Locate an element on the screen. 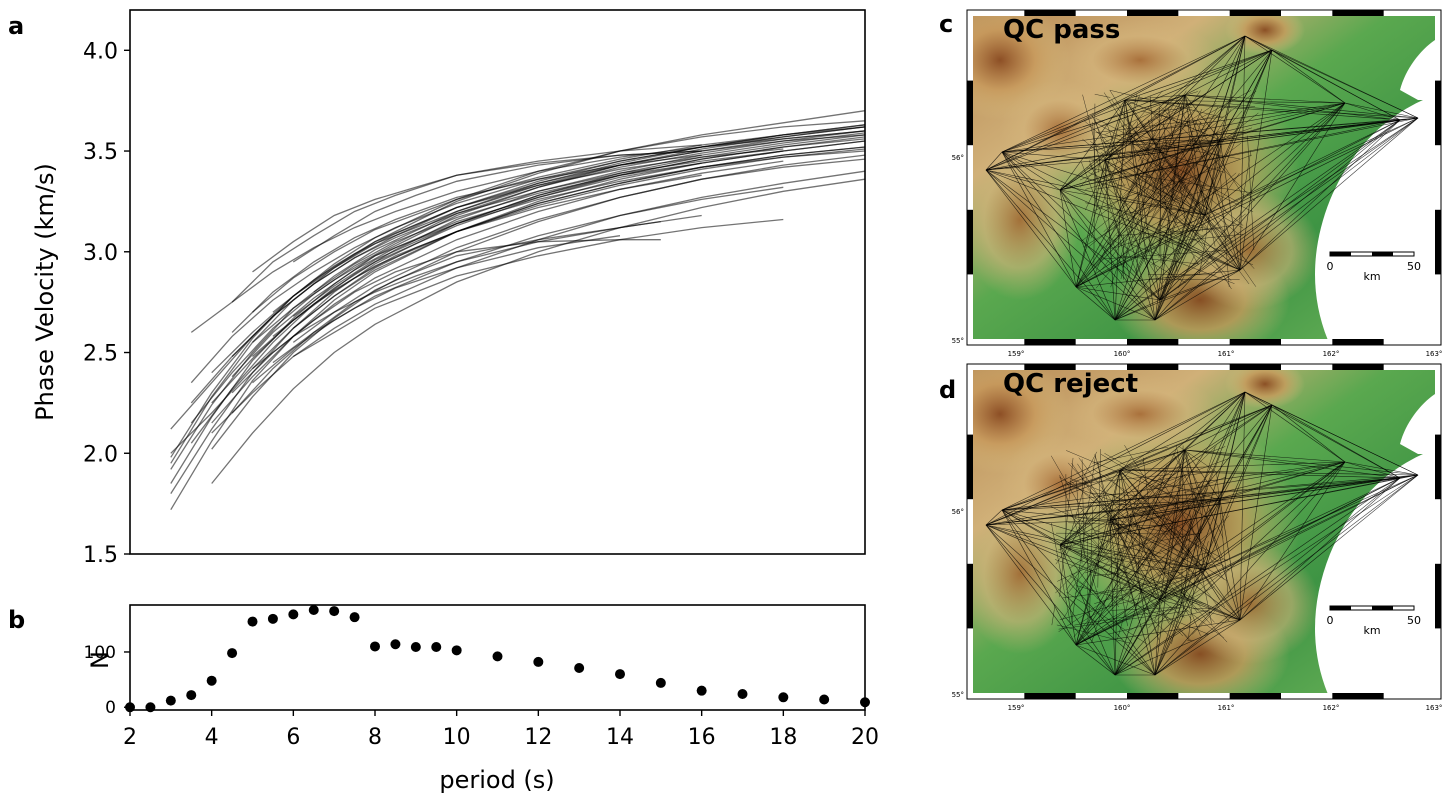 The image size is (1448, 798). map-title: QC reject is located at coordinates (1070, 384).